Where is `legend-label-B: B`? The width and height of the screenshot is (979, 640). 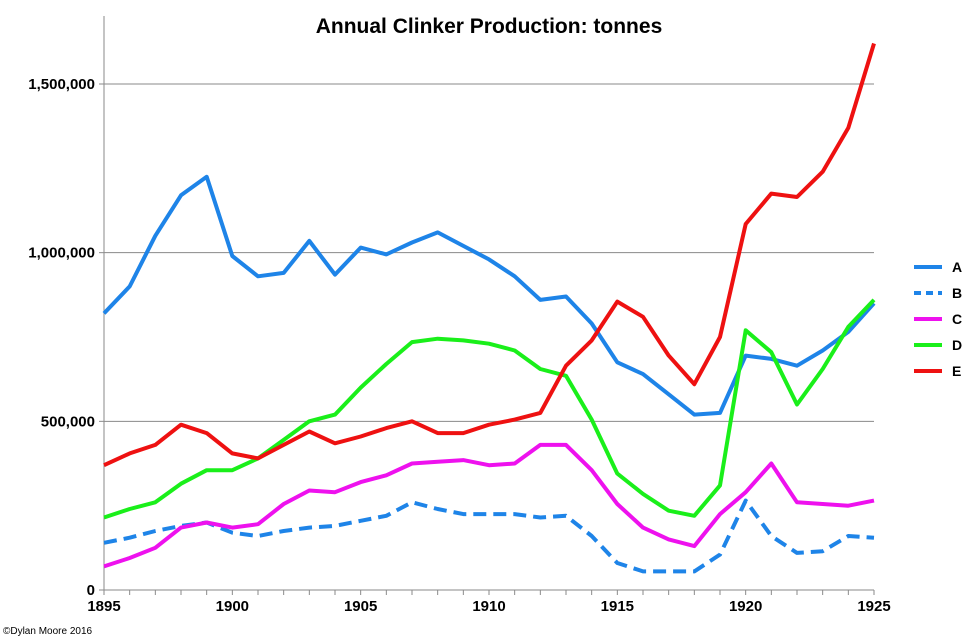 legend-label-B: B is located at coordinates (957, 293).